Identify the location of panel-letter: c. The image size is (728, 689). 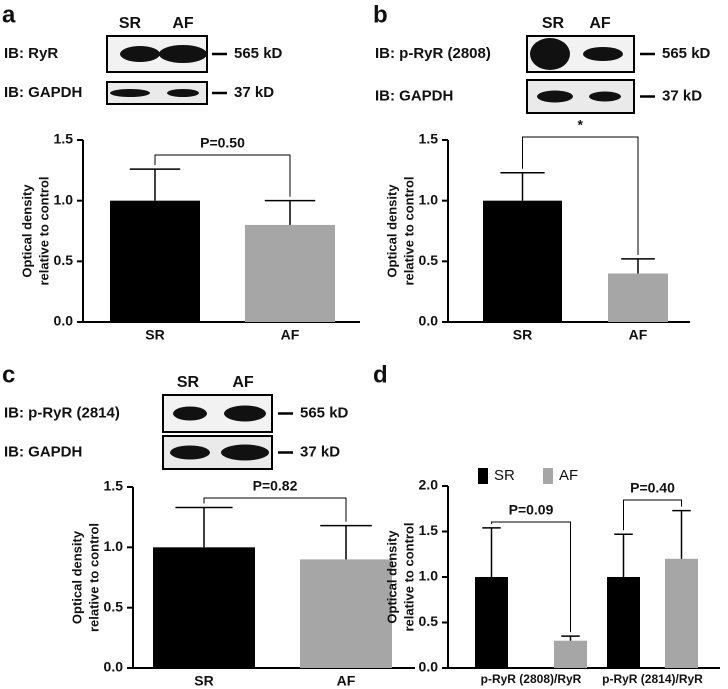
(8, 374).